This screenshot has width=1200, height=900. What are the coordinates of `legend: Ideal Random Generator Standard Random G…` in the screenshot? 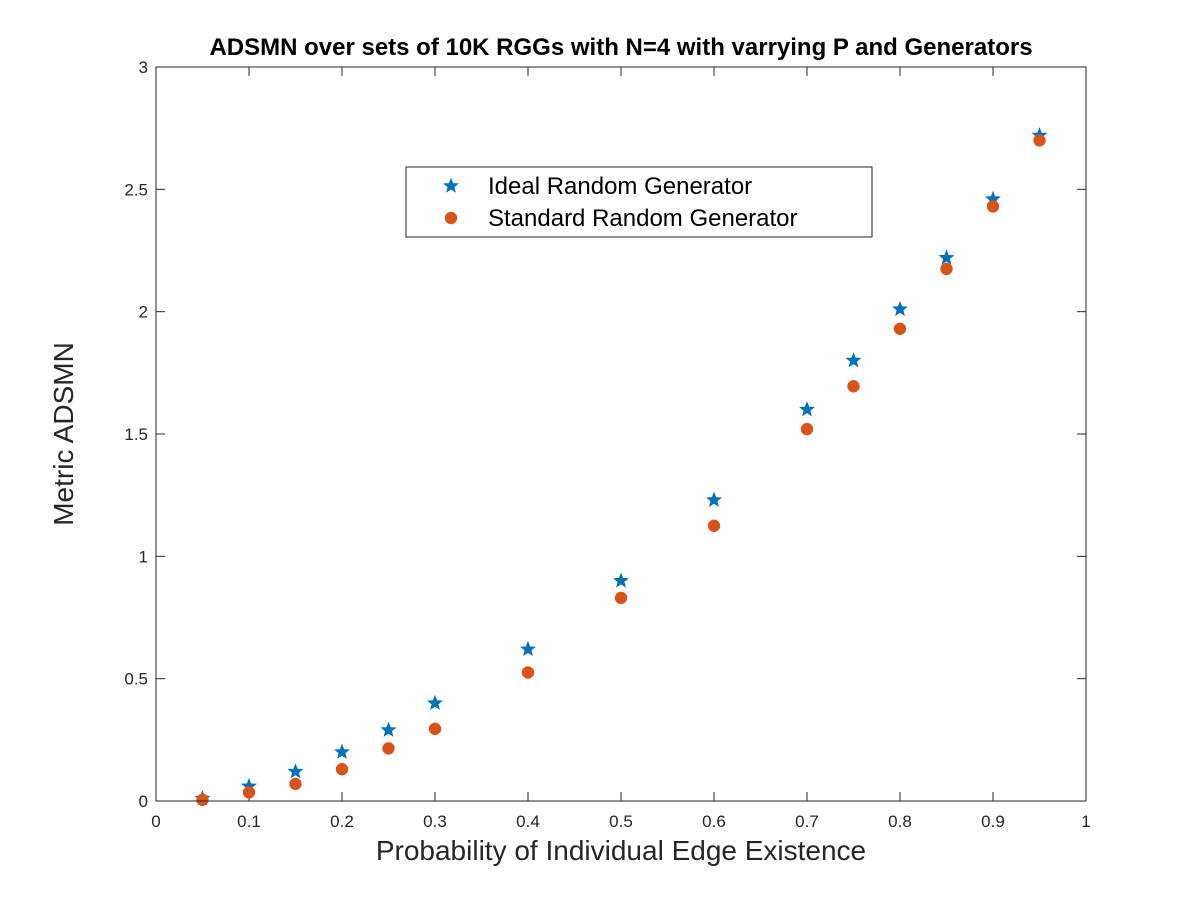 It's located at (639, 202).